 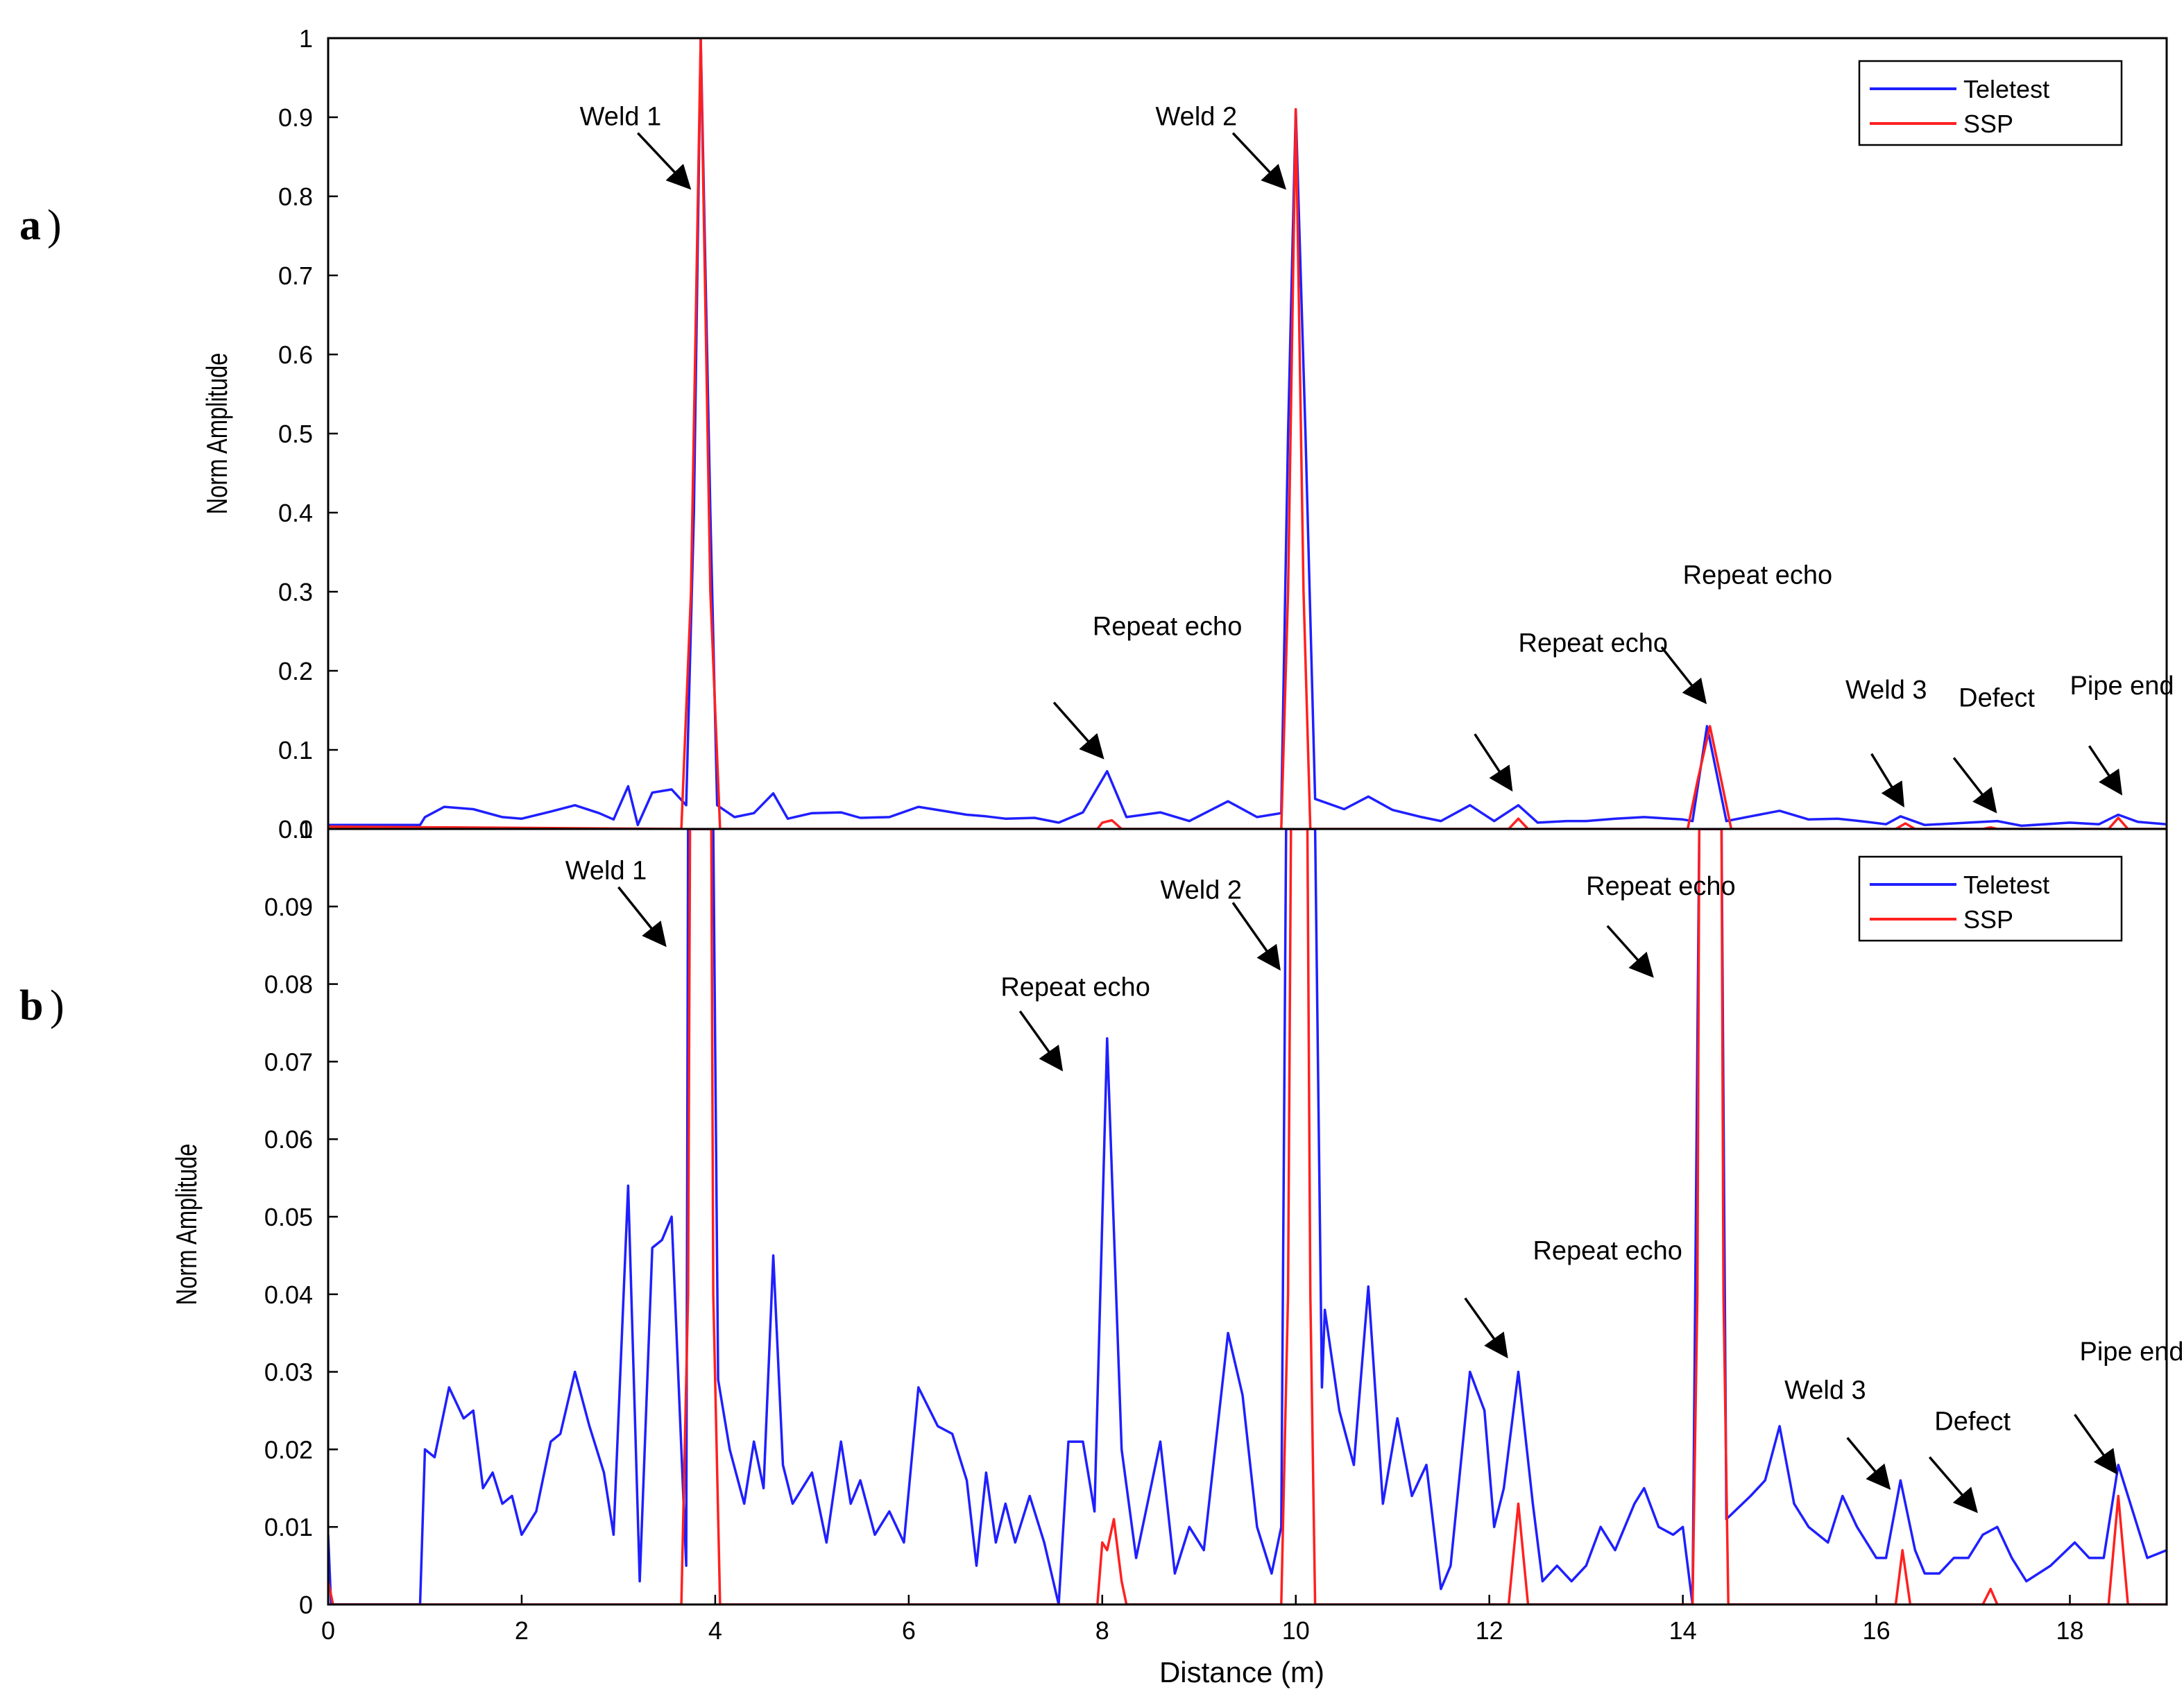 I want to click on x-tick-label: 14, so click(x=1683, y=1631).